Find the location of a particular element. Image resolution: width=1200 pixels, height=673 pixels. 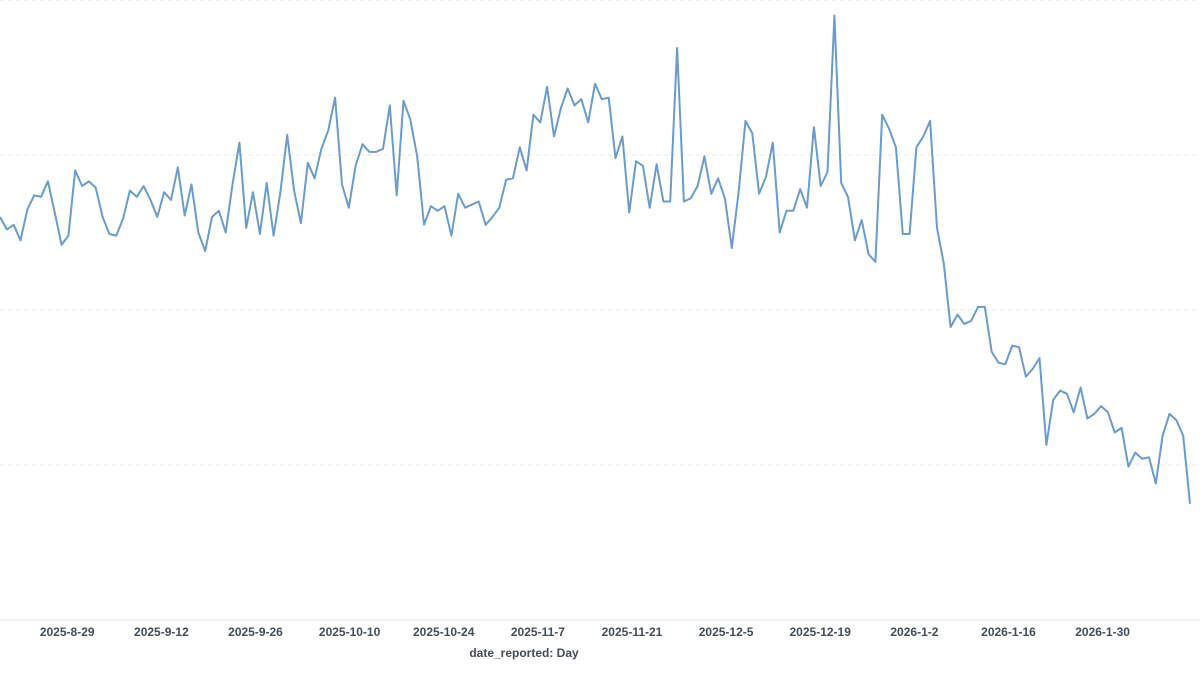

x-tick-label: 2026-1-2 is located at coordinates (914, 632).